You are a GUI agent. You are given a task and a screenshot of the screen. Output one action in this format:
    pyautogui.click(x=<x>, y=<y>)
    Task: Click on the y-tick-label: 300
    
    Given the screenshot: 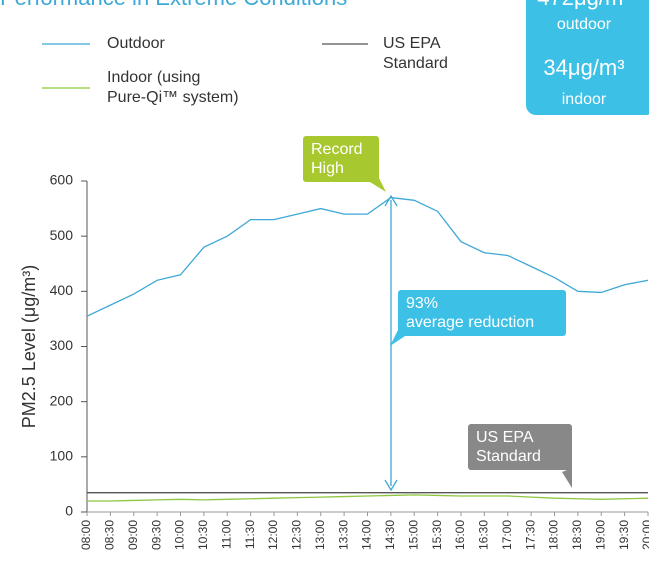 What is the action you would take?
    pyautogui.click(x=62, y=345)
    